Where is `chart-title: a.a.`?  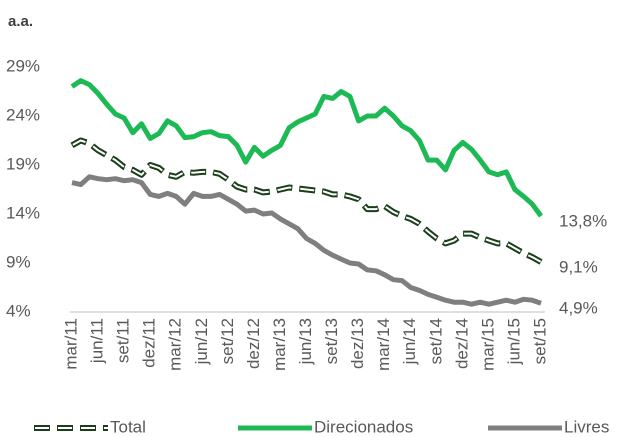 chart-title: a.a. is located at coordinates (20, 21).